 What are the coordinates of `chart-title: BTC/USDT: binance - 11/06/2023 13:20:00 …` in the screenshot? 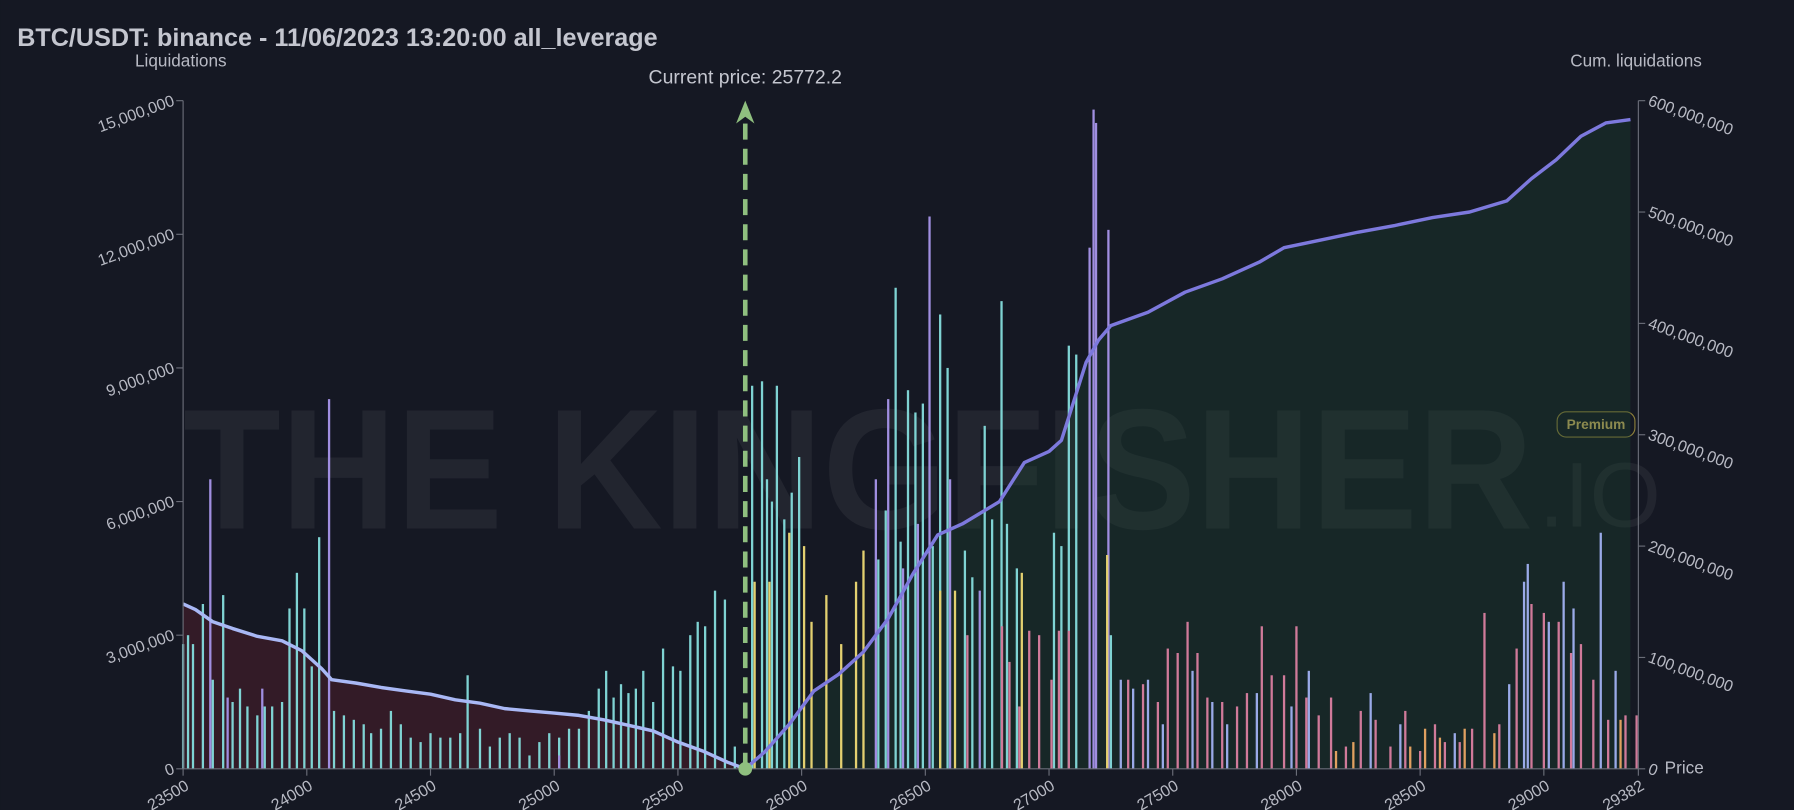 It's located at (337, 38).